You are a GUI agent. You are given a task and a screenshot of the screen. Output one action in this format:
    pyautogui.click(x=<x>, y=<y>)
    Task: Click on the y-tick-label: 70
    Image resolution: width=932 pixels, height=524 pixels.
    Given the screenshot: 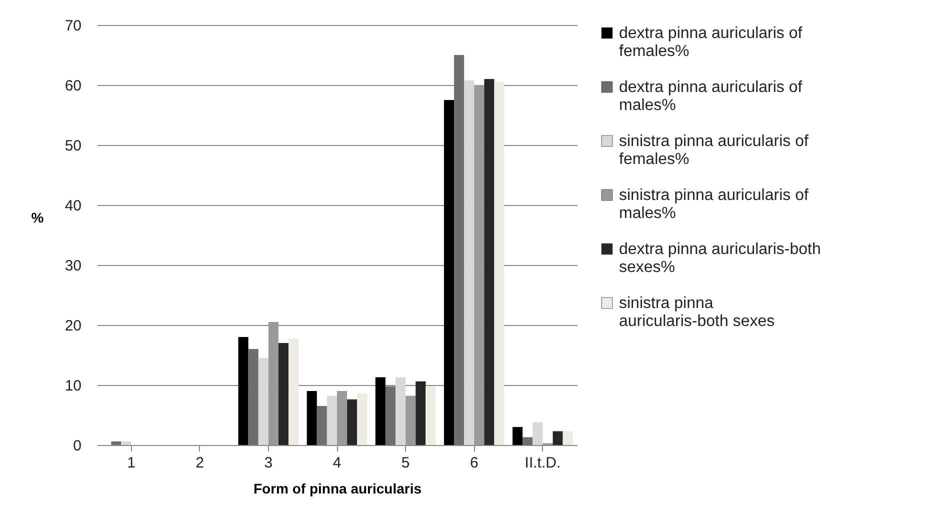 What is the action you would take?
    pyautogui.click(x=73, y=26)
    